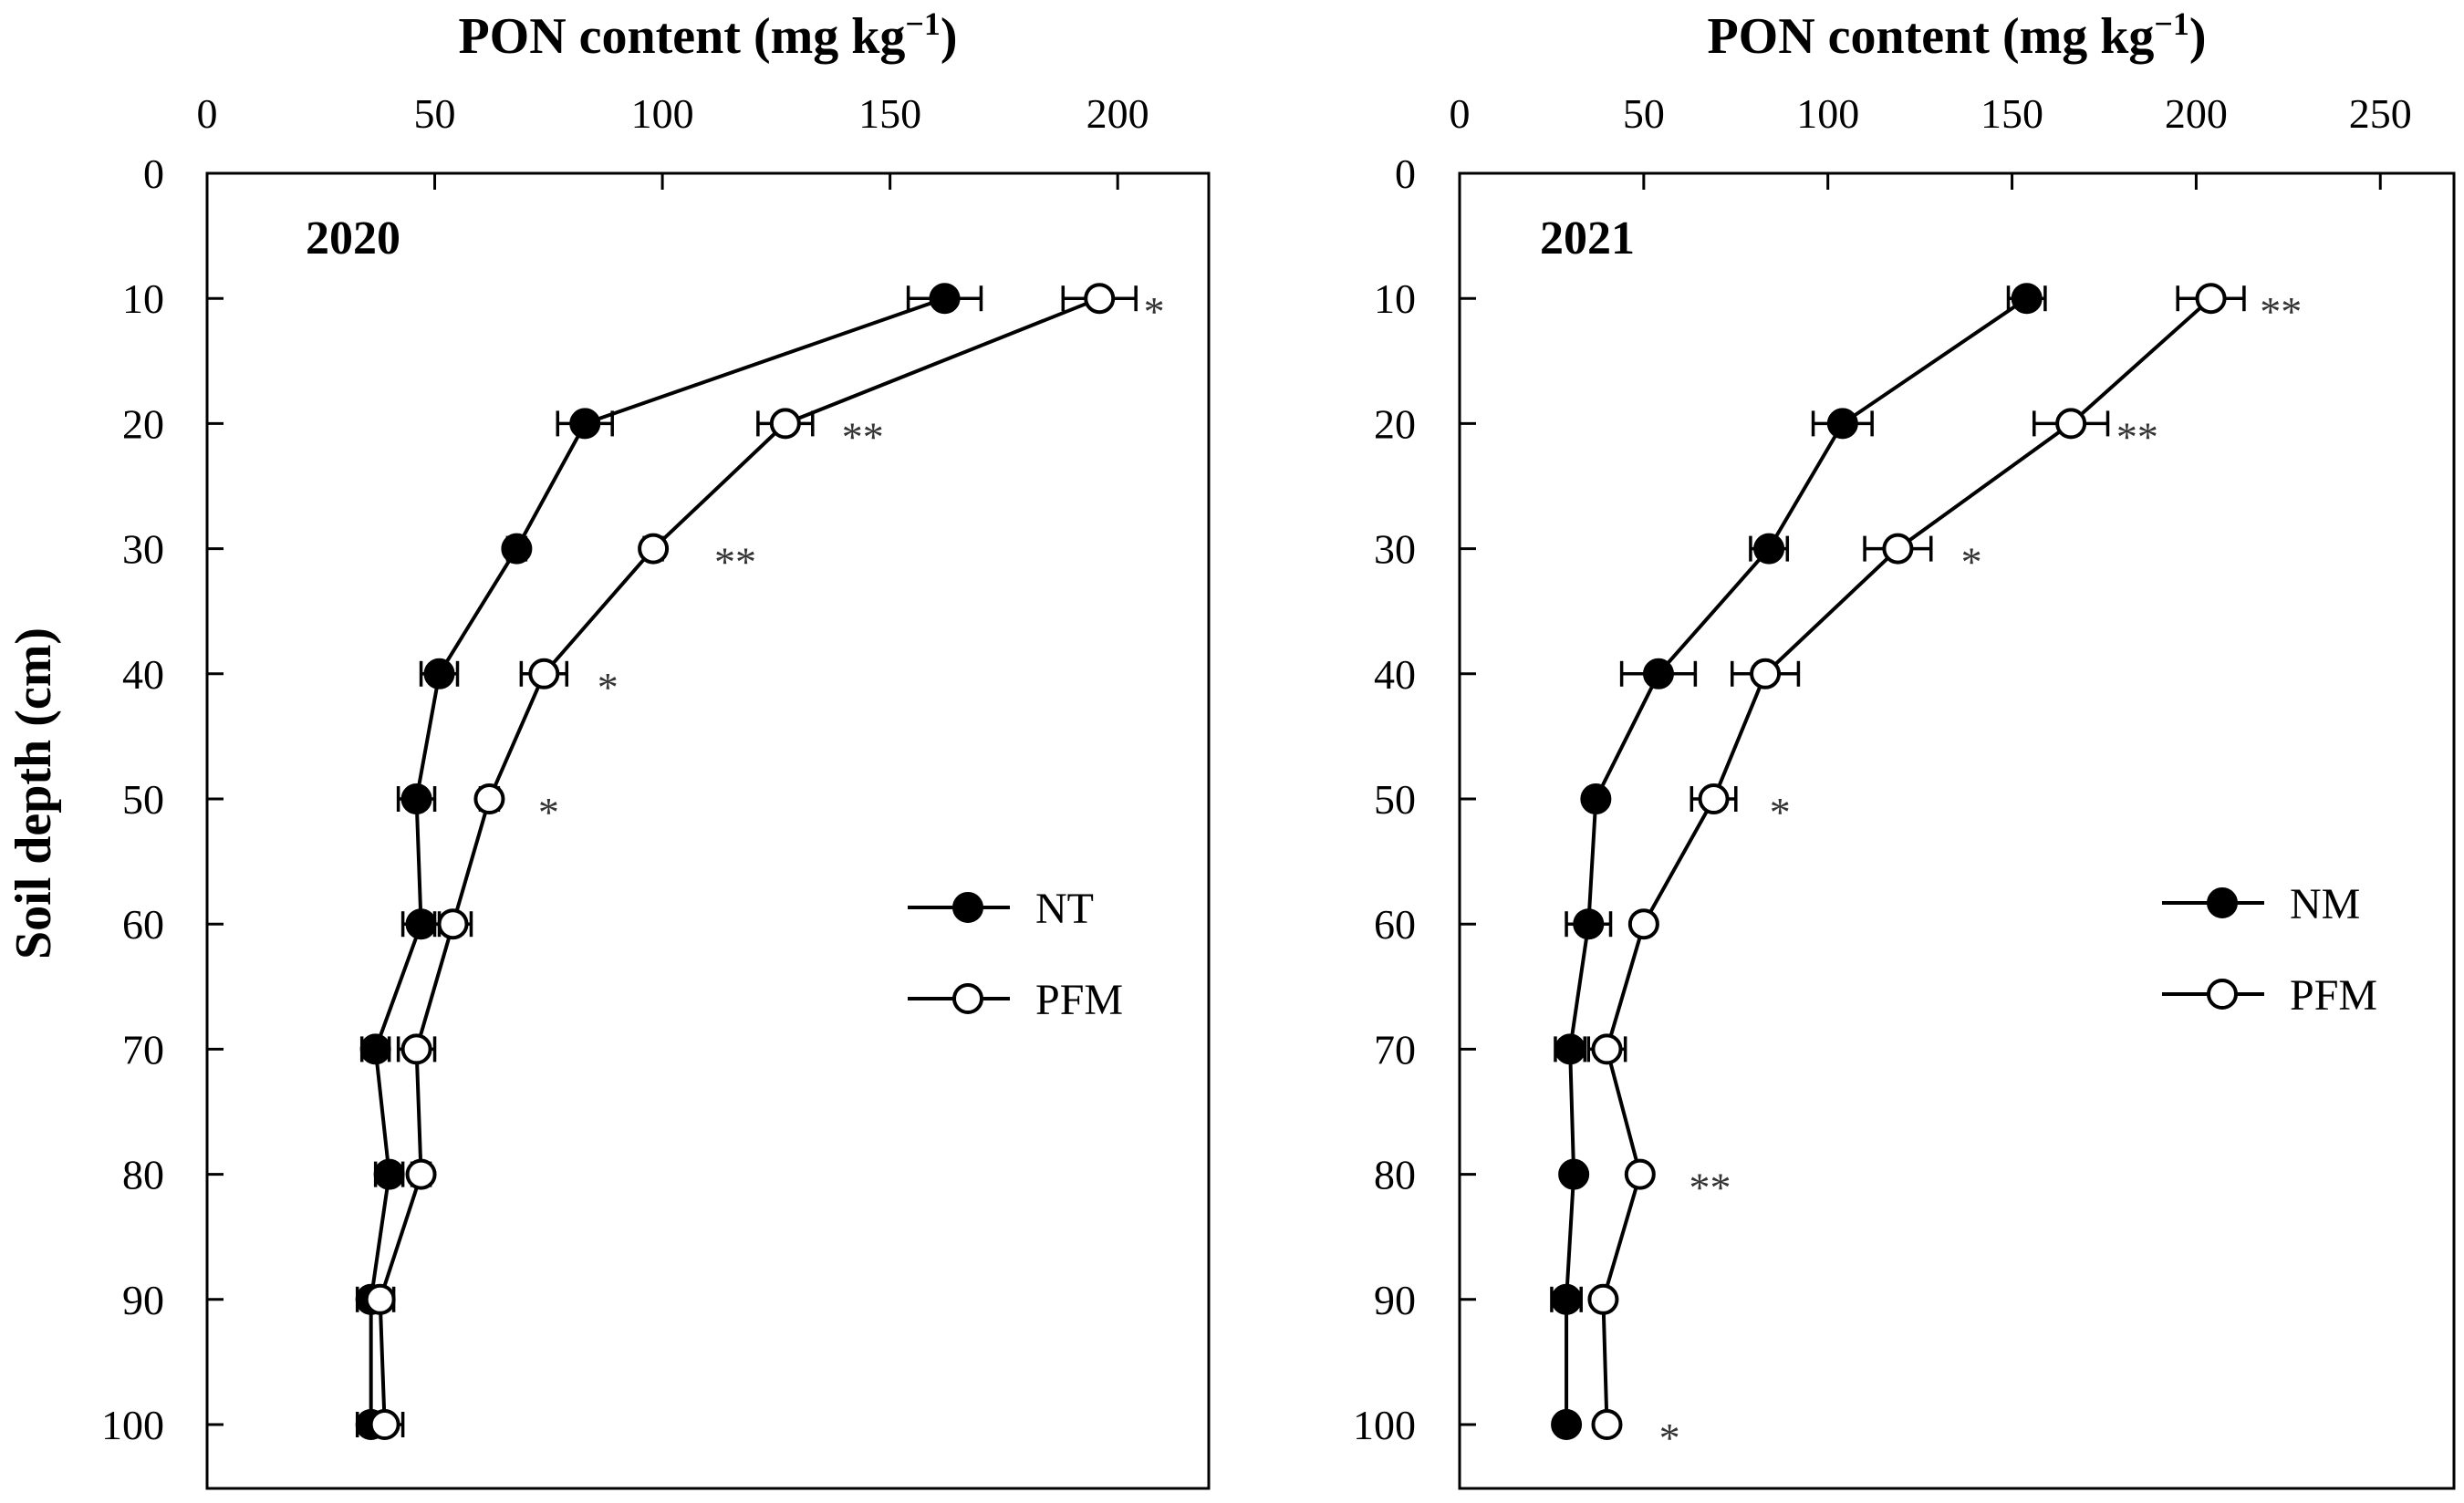 The height and width of the screenshot is (1503, 2464). Describe the element at coordinates (2325, 904) in the screenshot. I see `legend-label: NM` at that location.